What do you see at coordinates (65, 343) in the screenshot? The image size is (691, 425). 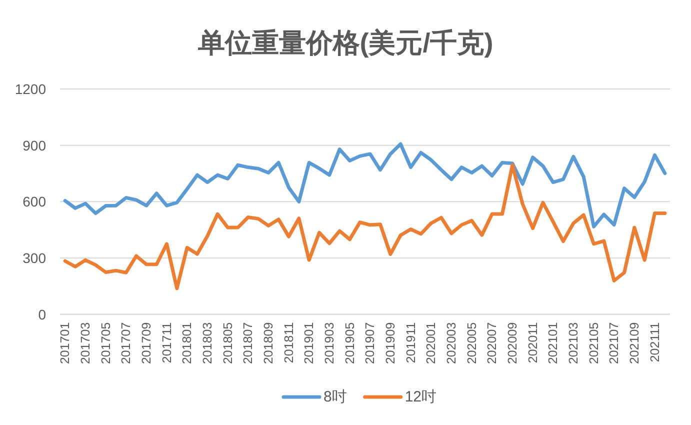 I see `x-tick: 201701` at bounding box center [65, 343].